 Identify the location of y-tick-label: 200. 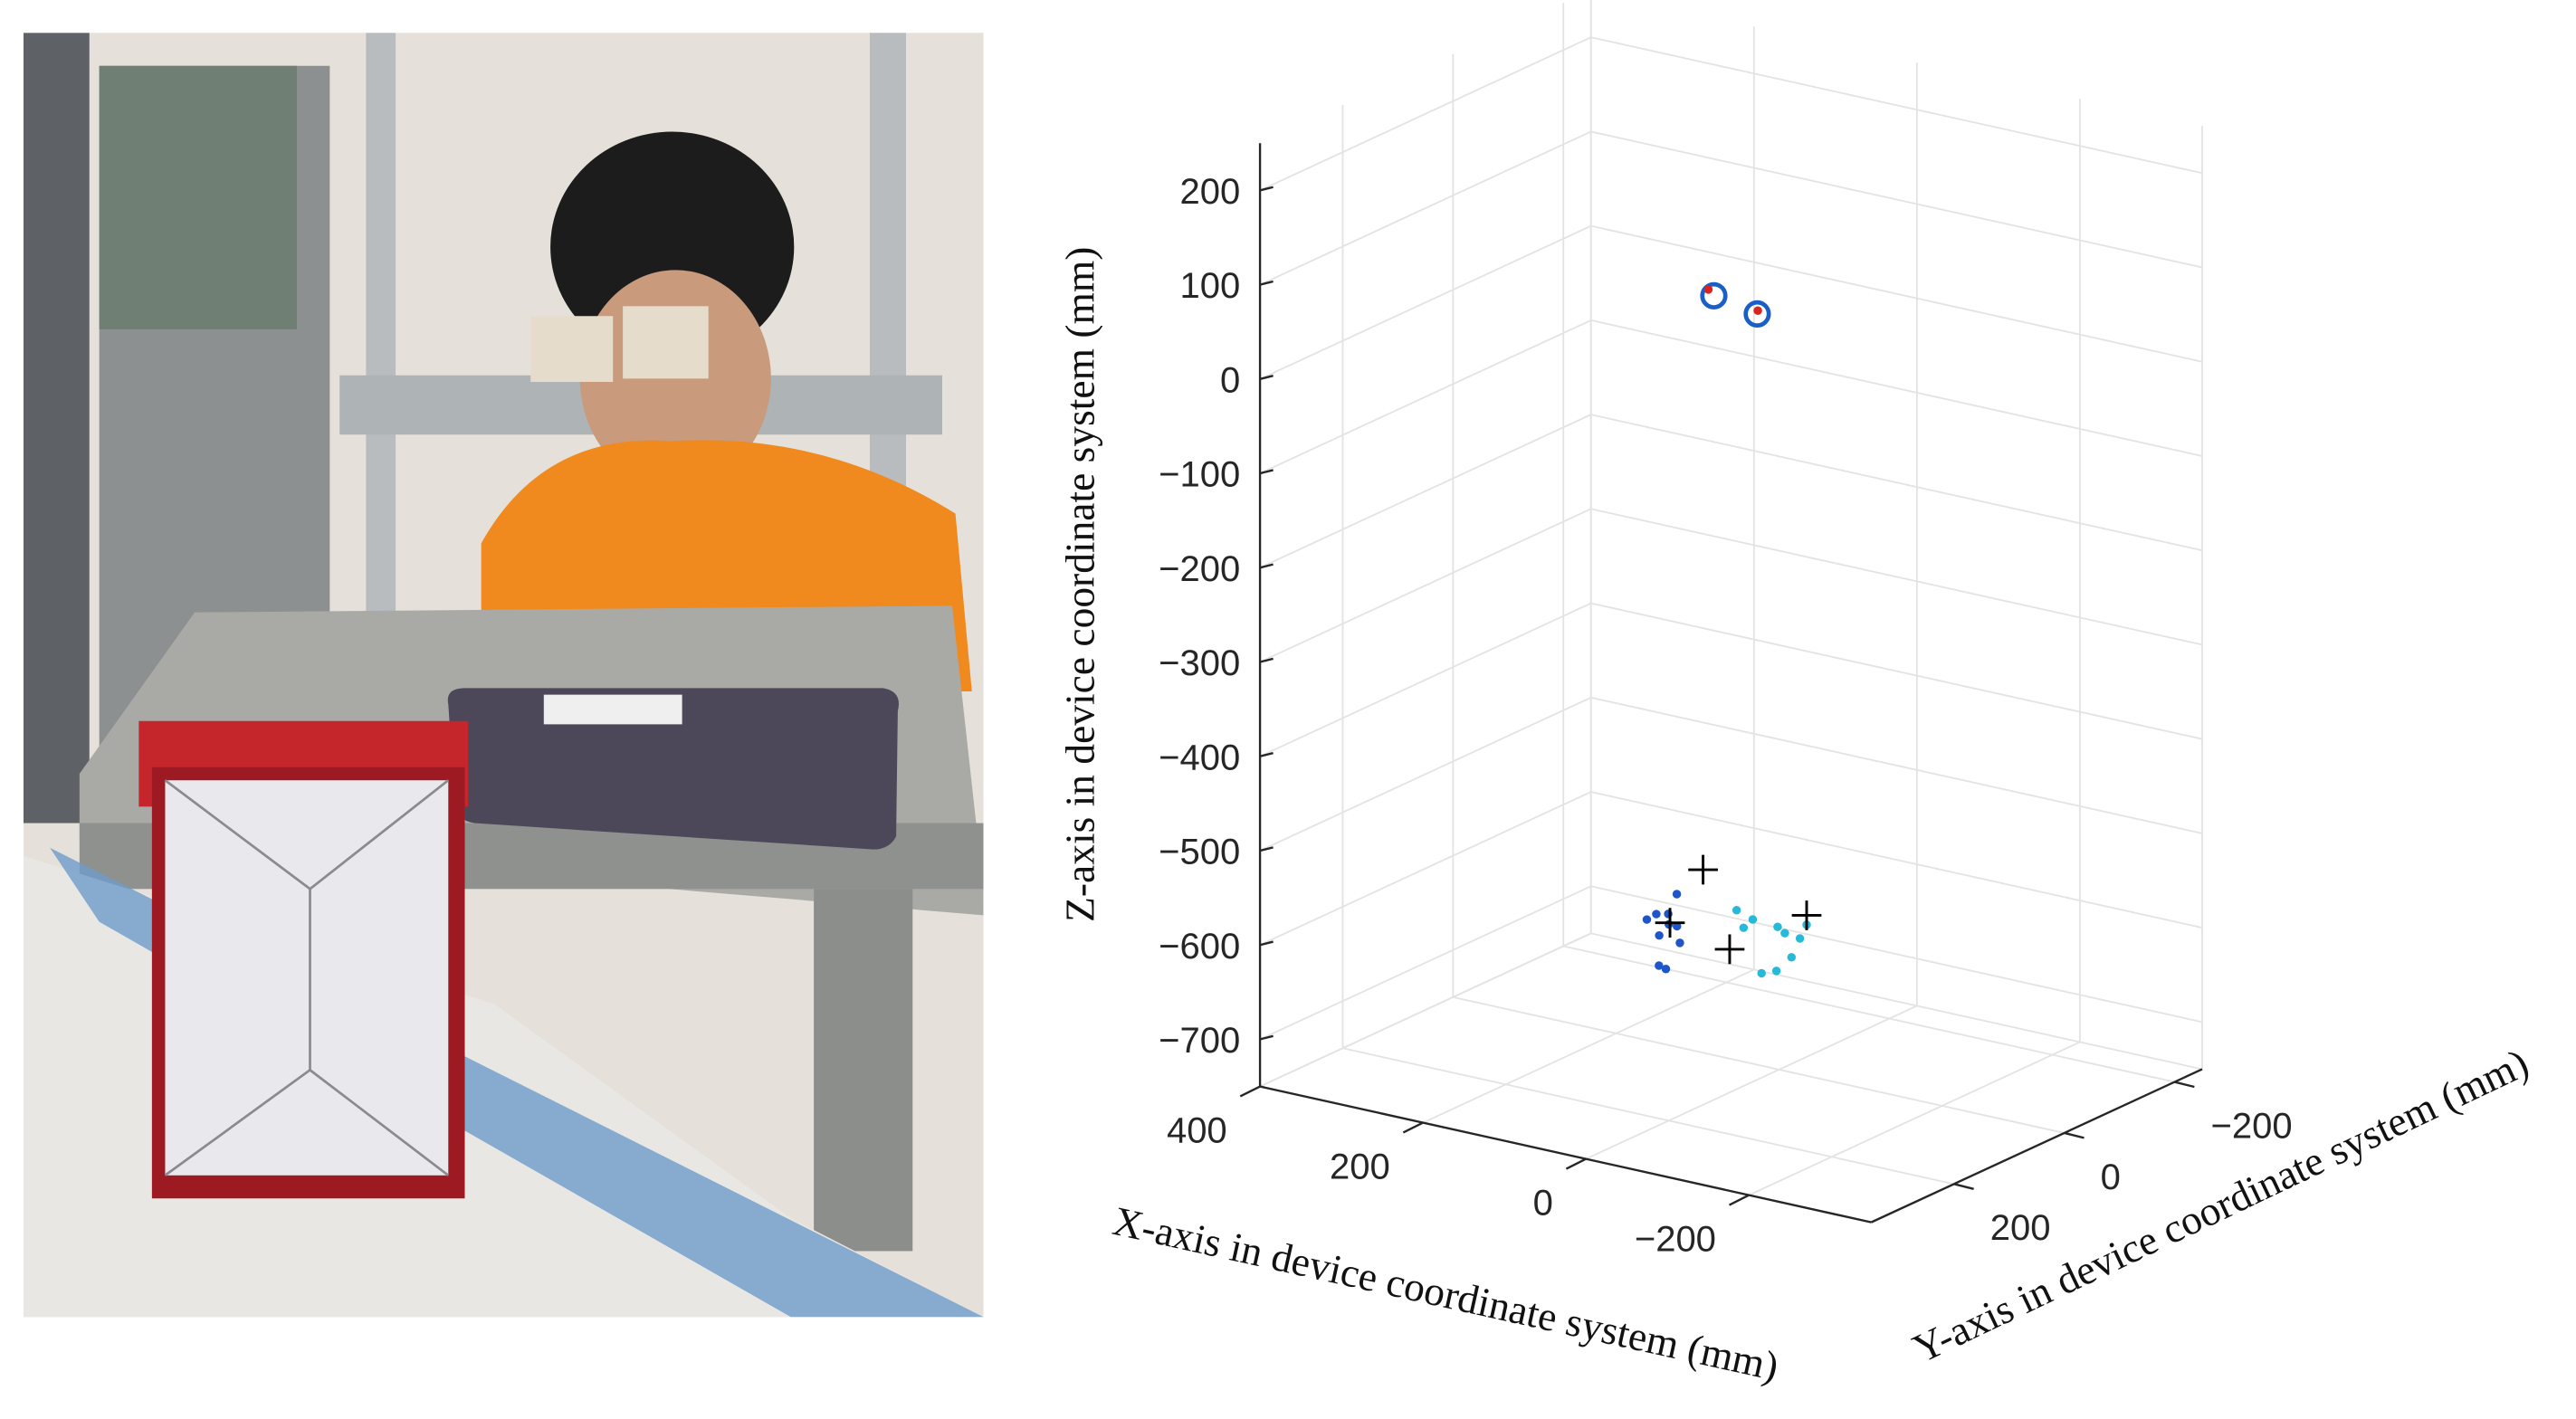
(2020, 1228).